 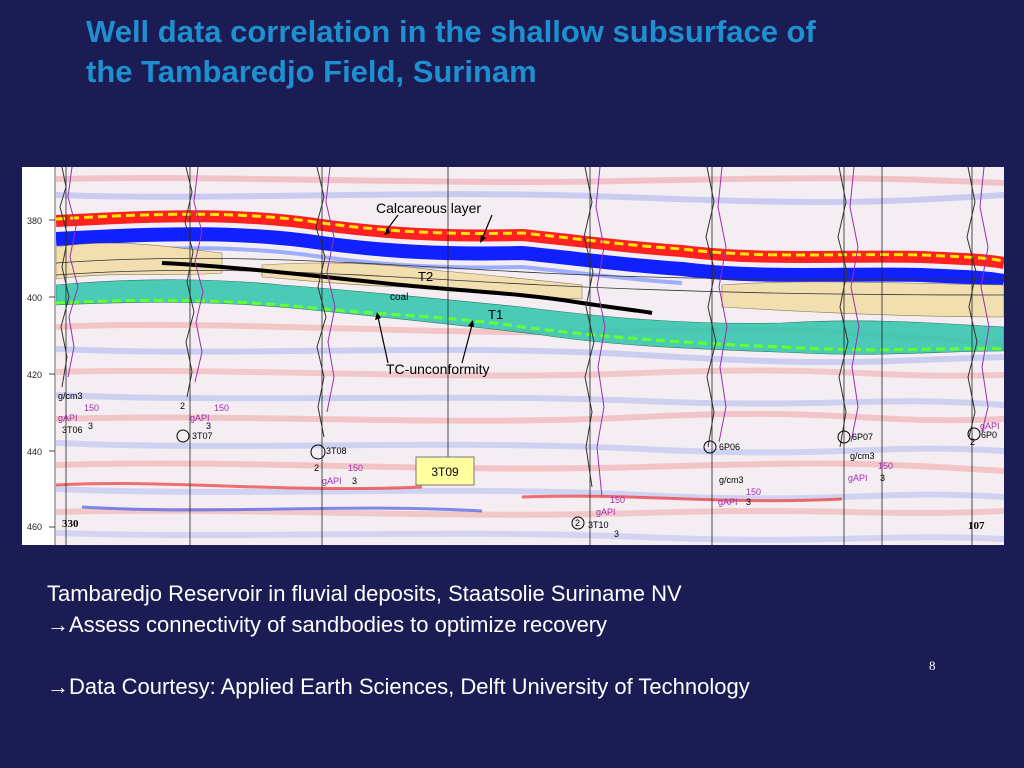 What do you see at coordinates (978, 356) in the screenshot?
I see `well-log-6P0` at bounding box center [978, 356].